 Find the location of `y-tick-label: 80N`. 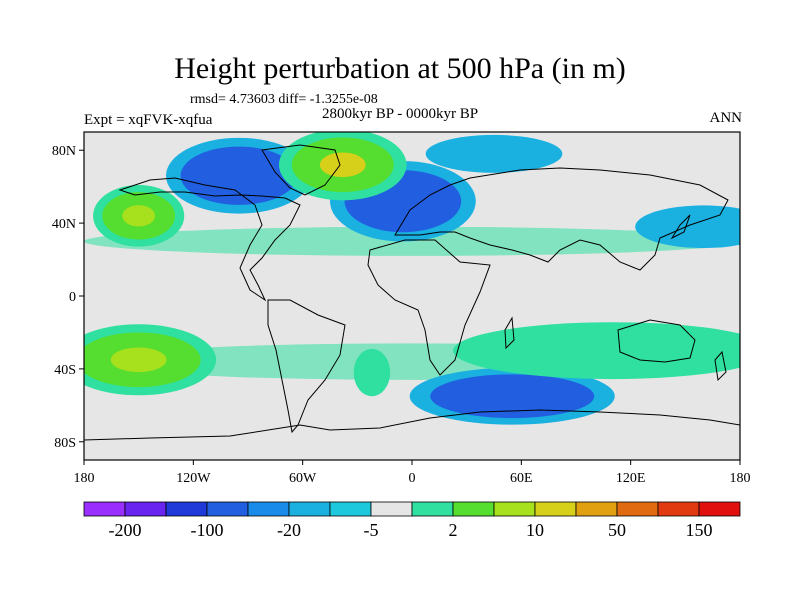

y-tick-label: 80N is located at coordinates (64, 151).